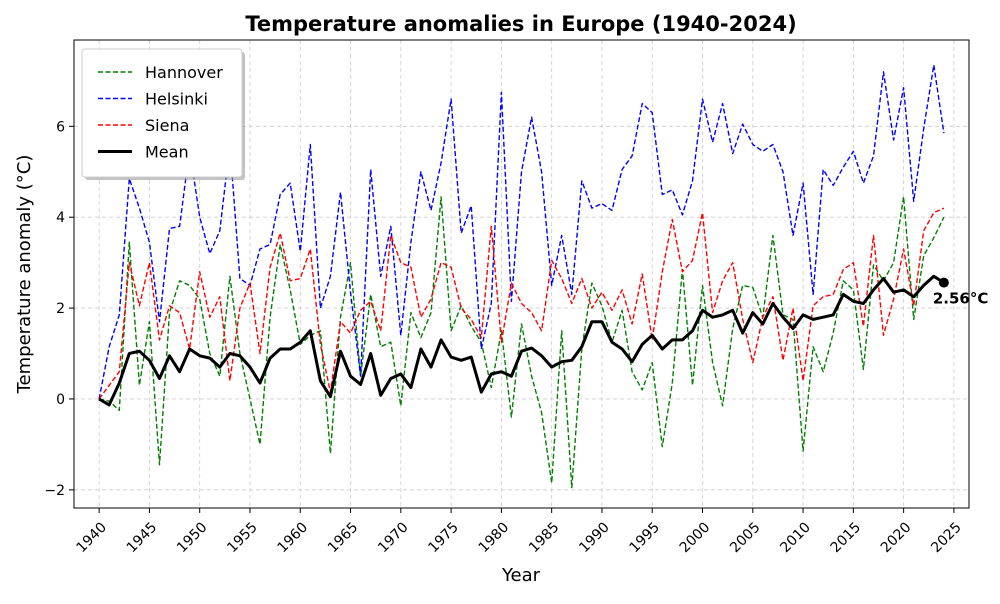 This screenshot has height=604, width=1000. I want to click on end-point-marker, so click(943, 282).